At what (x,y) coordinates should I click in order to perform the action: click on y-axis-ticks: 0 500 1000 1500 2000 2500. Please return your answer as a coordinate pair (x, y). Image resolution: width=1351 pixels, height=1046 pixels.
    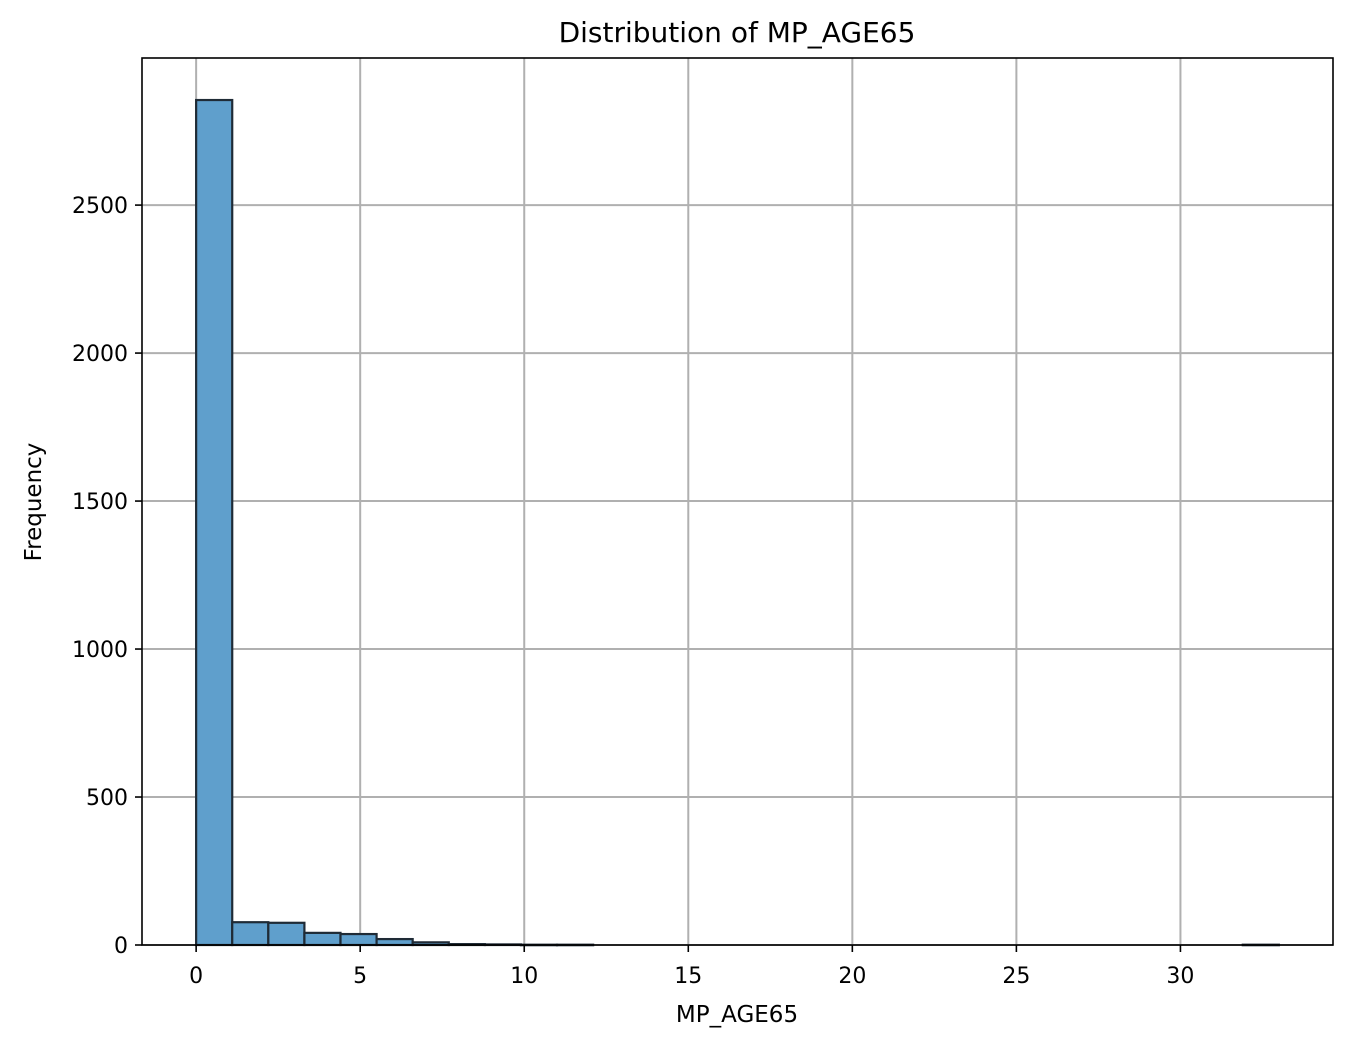
    Looking at the image, I should click on (107, 576).